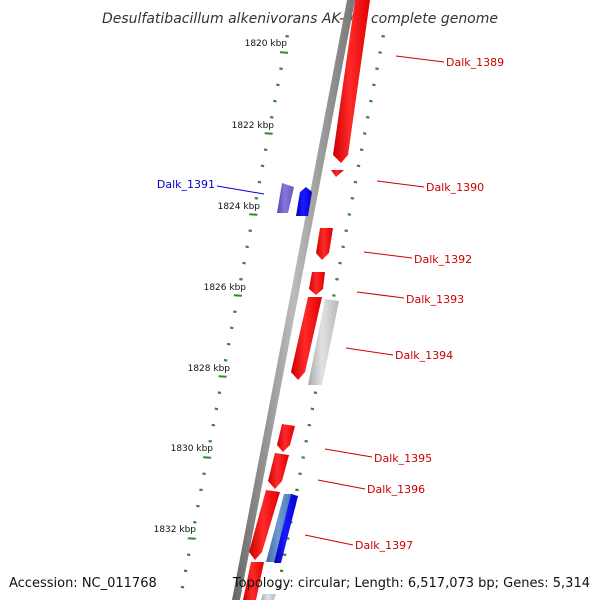 This screenshot has height=600, width=600. Describe the element at coordinates (266, 44) in the screenshot. I see `scale-label-1820: 1820 kbp` at that location.